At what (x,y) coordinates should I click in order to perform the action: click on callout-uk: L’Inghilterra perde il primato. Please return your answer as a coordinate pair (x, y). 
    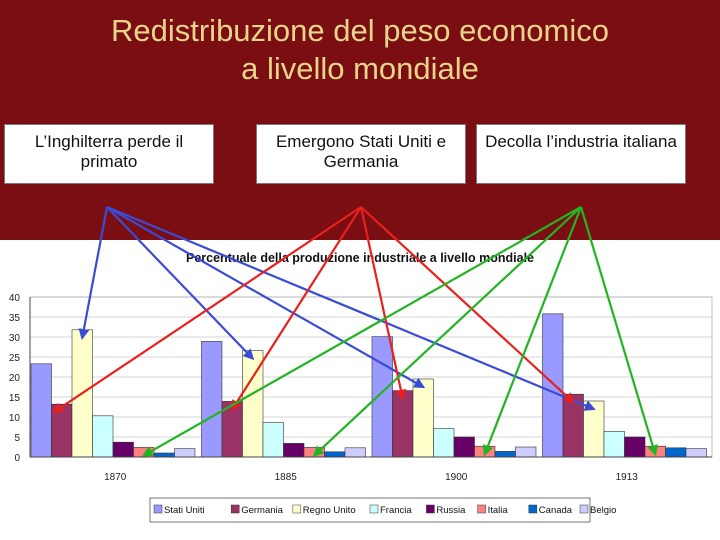
    Looking at the image, I should click on (109, 154).